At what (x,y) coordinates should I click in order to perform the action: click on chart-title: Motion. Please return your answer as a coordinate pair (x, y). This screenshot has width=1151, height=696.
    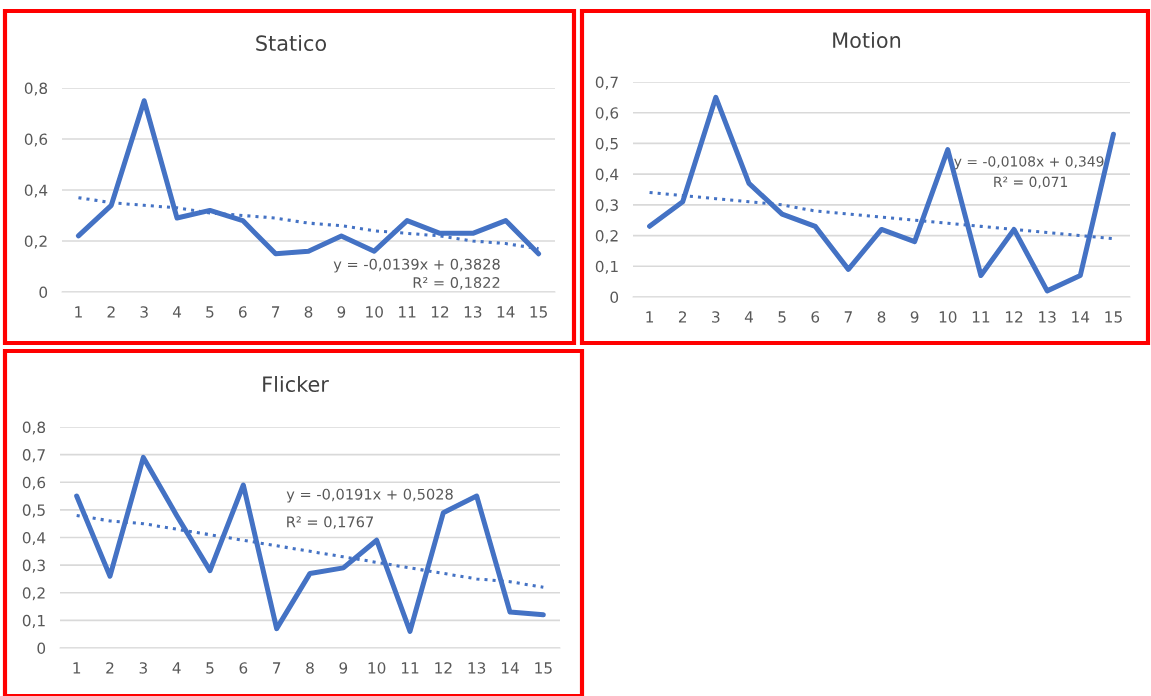
    Looking at the image, I should click on (867, 40).